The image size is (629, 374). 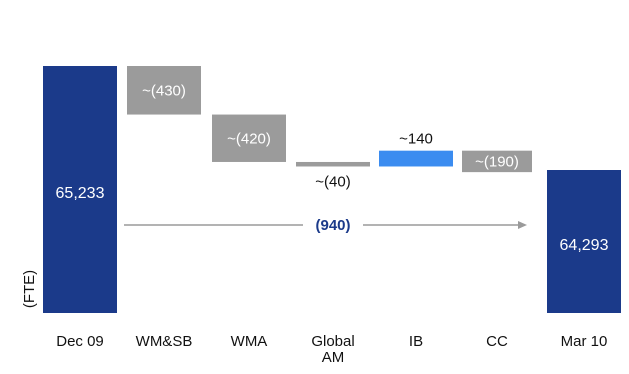 I want to click on bar-ib, so click(x=416, y=158).